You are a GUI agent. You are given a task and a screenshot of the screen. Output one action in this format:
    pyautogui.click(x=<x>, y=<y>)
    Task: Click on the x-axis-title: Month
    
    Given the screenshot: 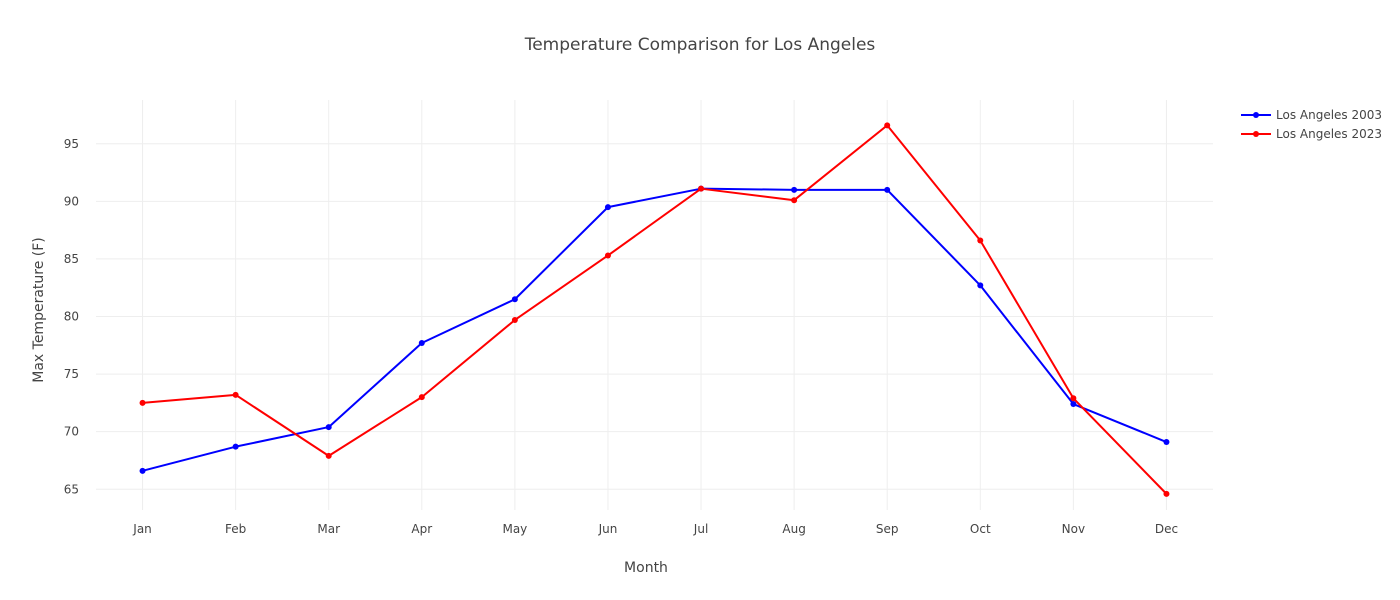 What is the action you would take?
    pyautogui.click(x=646, y=568)
    